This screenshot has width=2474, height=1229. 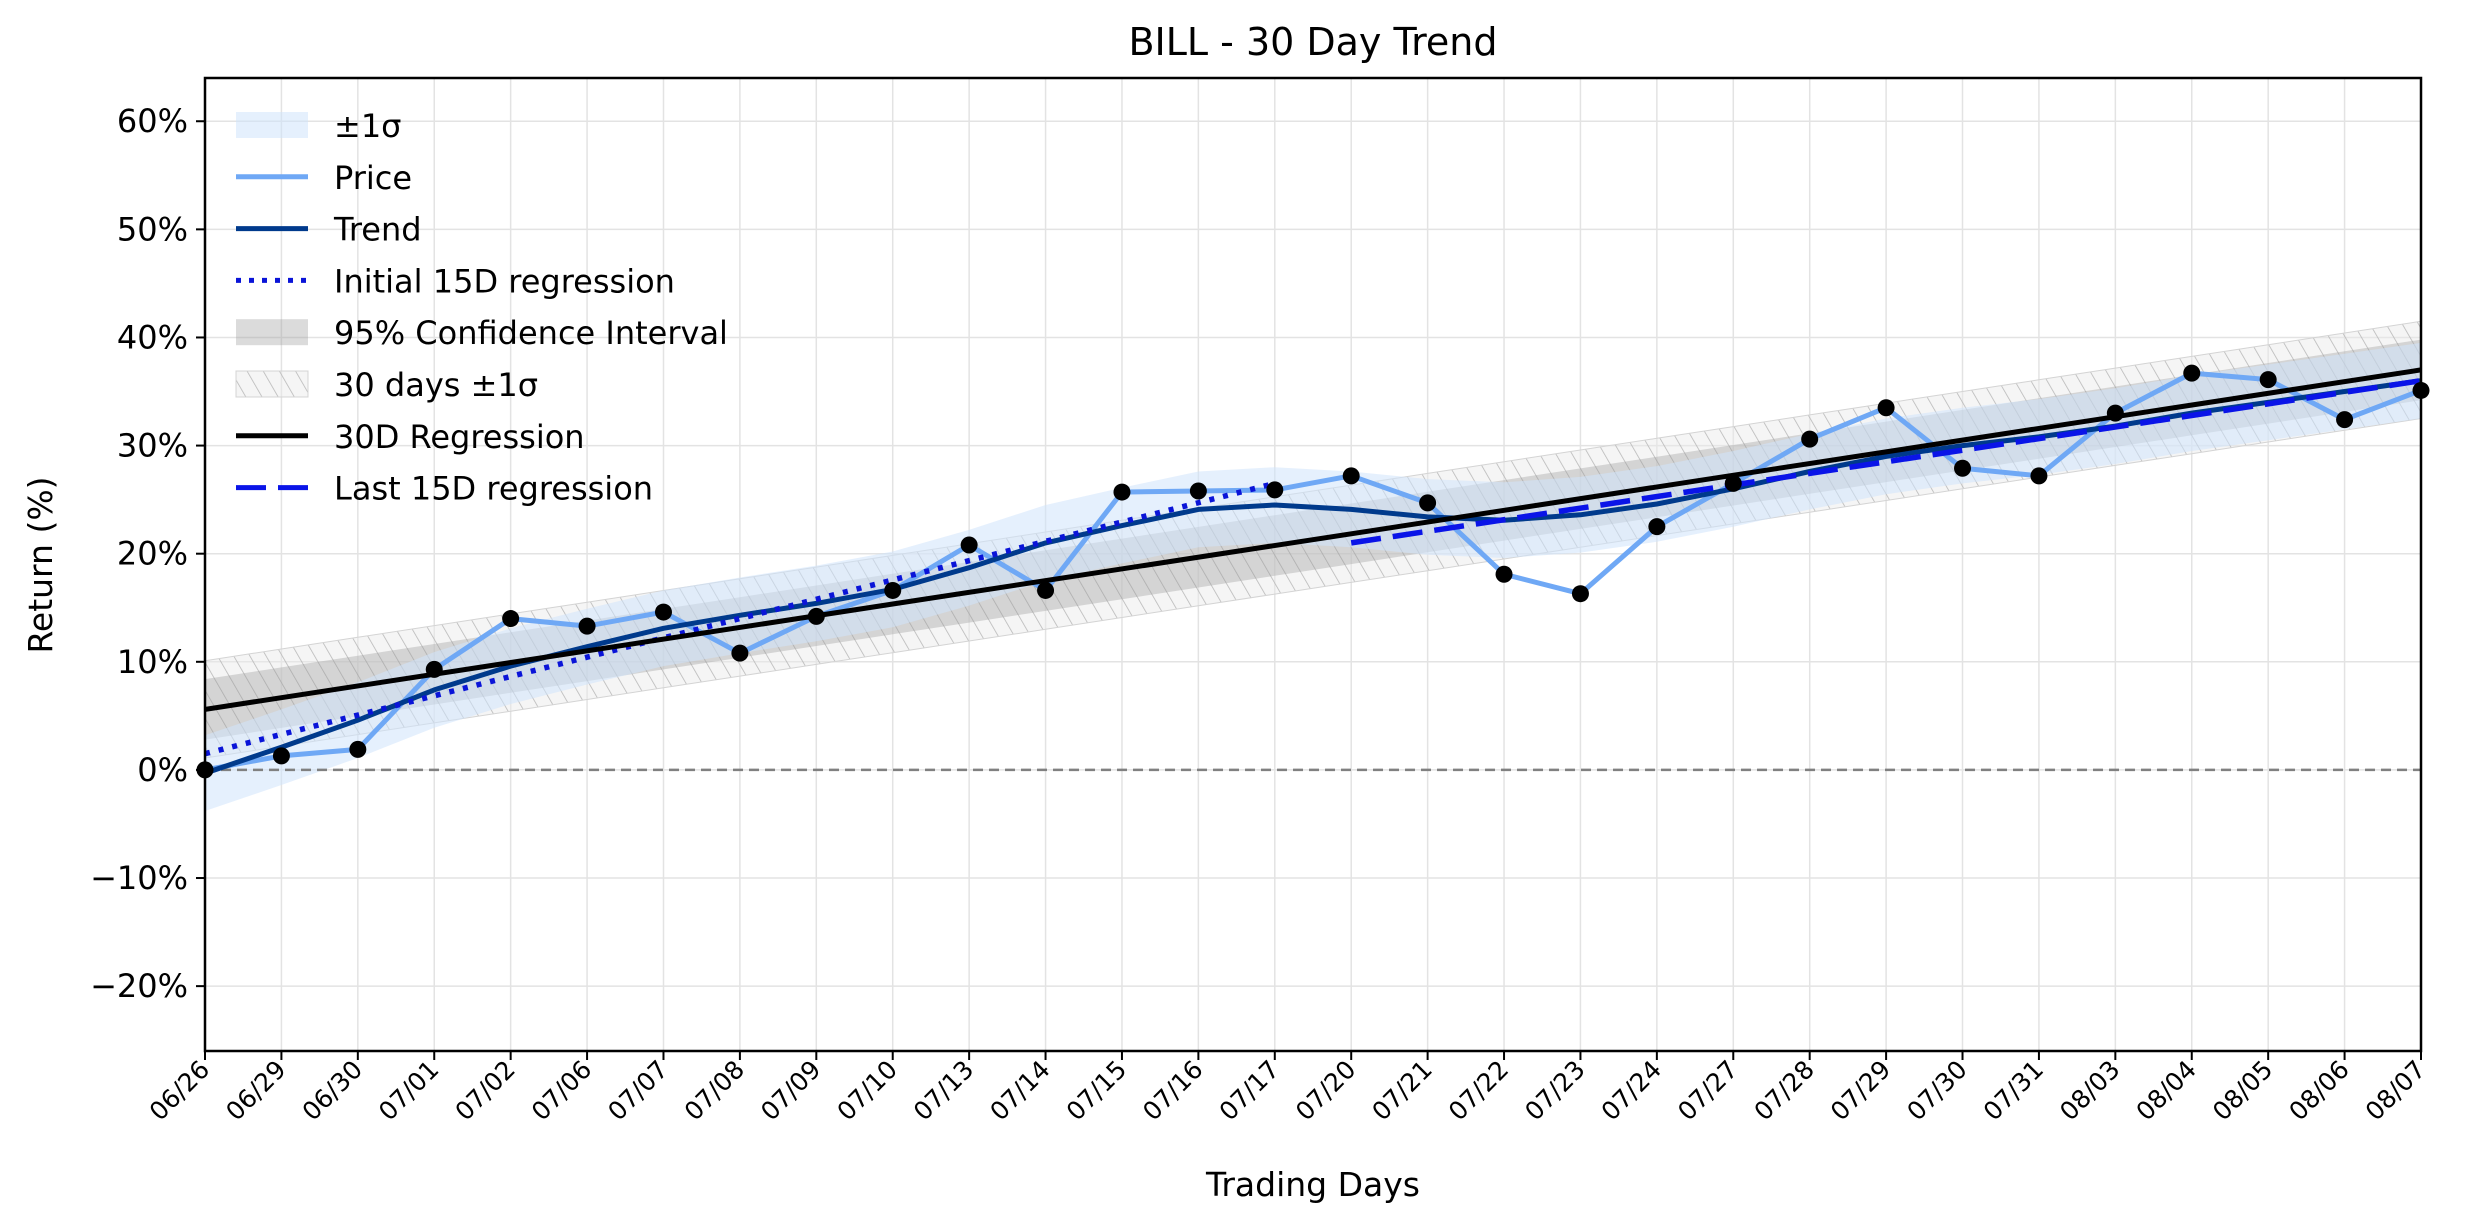 I want to click on x-tick-label: 08/06, so click(x=2318, y=1090).